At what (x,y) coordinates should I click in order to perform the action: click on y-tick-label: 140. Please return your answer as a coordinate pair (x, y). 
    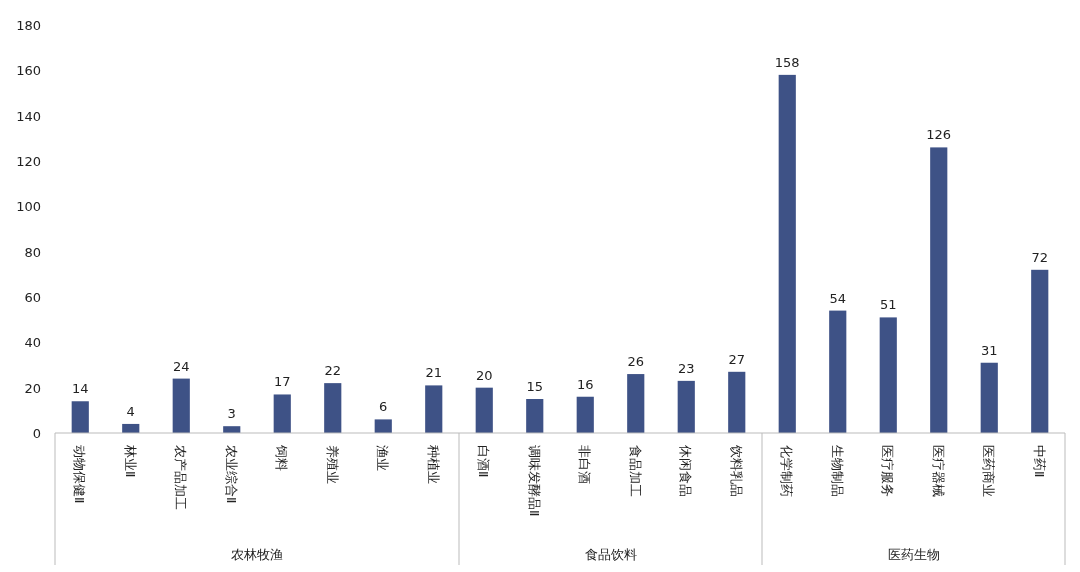
    Looking at the image, I should click on (28, 116).